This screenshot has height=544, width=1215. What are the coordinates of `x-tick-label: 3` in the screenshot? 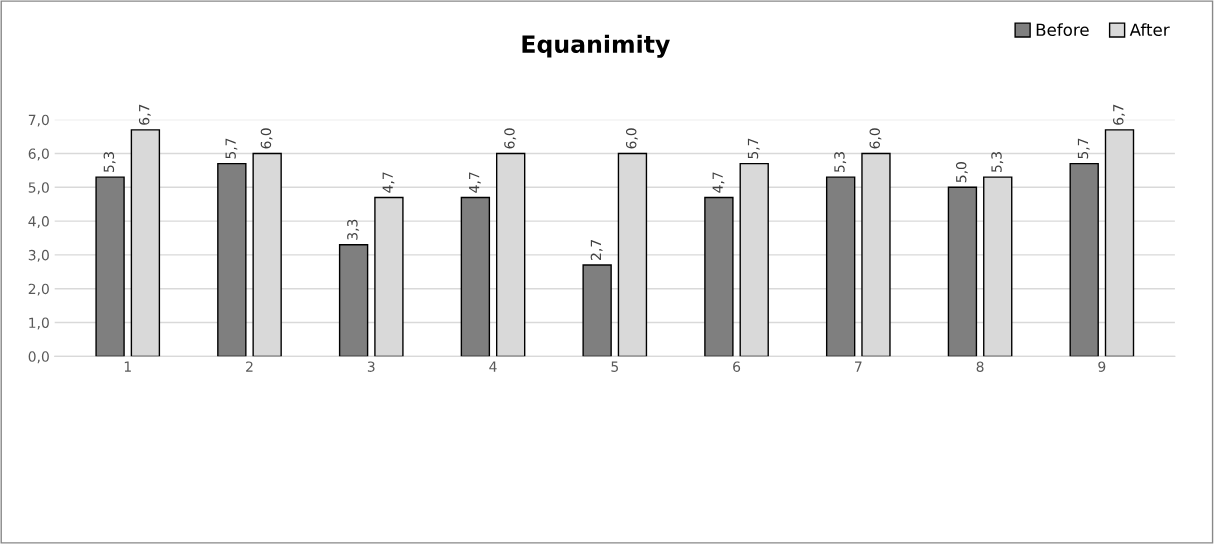 It's located at (371, 366).